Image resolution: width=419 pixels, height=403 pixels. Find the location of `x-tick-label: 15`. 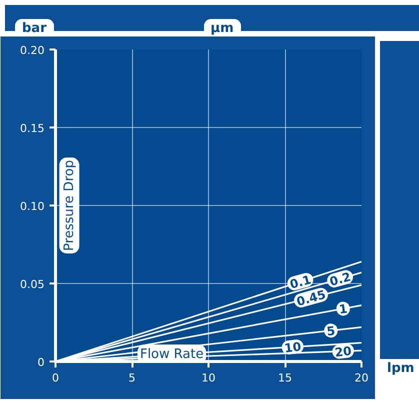

x-tick-label: 15 is located at coordinates (285, 378).